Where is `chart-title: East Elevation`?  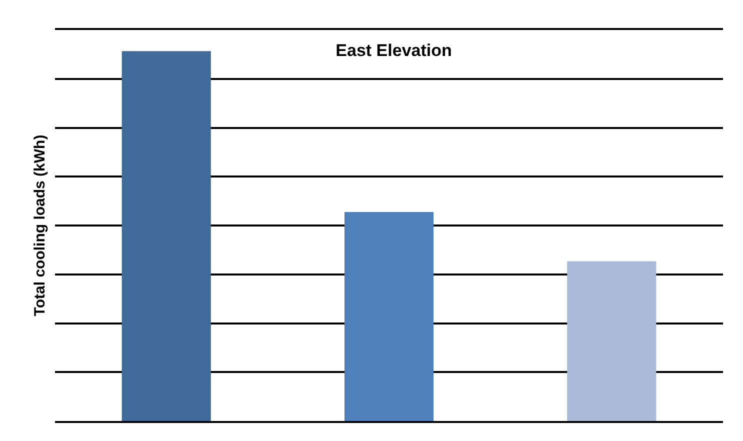
chart-title: East Elevation is located at coordinates (394, 50).